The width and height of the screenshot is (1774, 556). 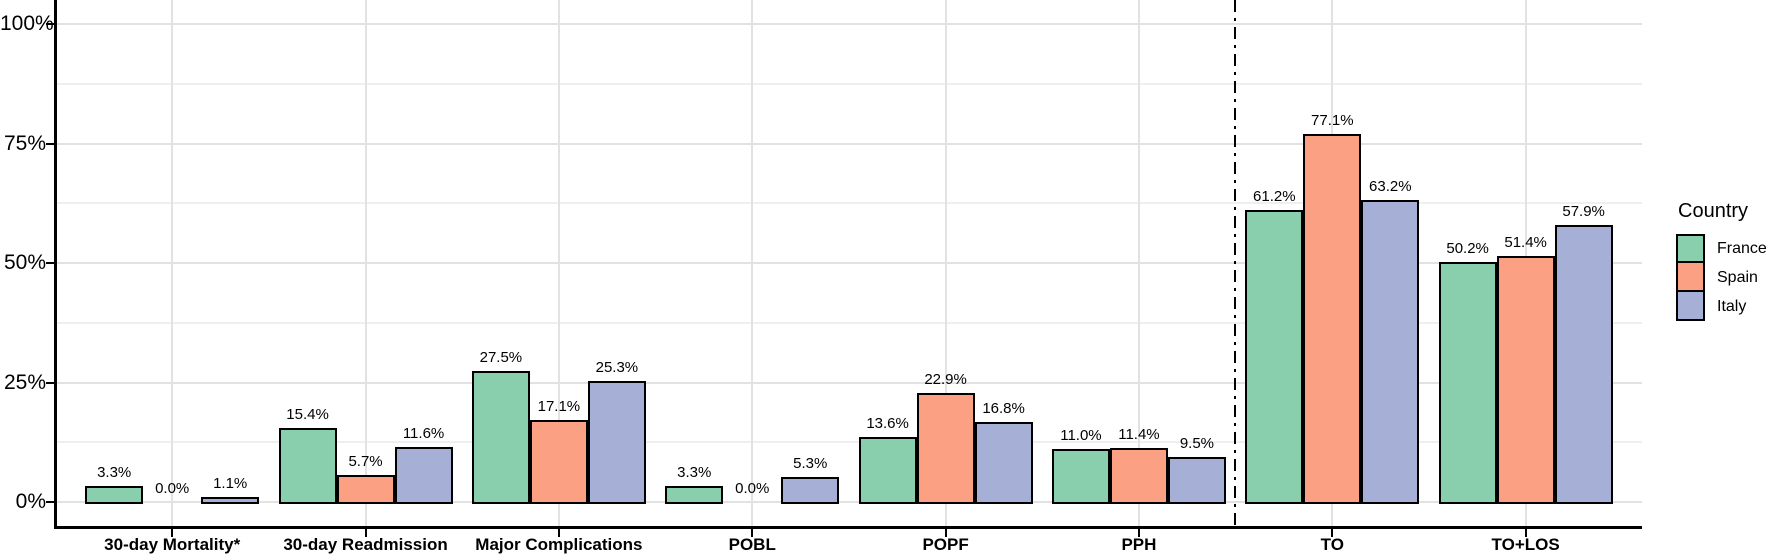 What do you see at coordinates (559, 544) in the screenshot?
I see `x-category-label: Major Complications` at bounding box center [559, 544].